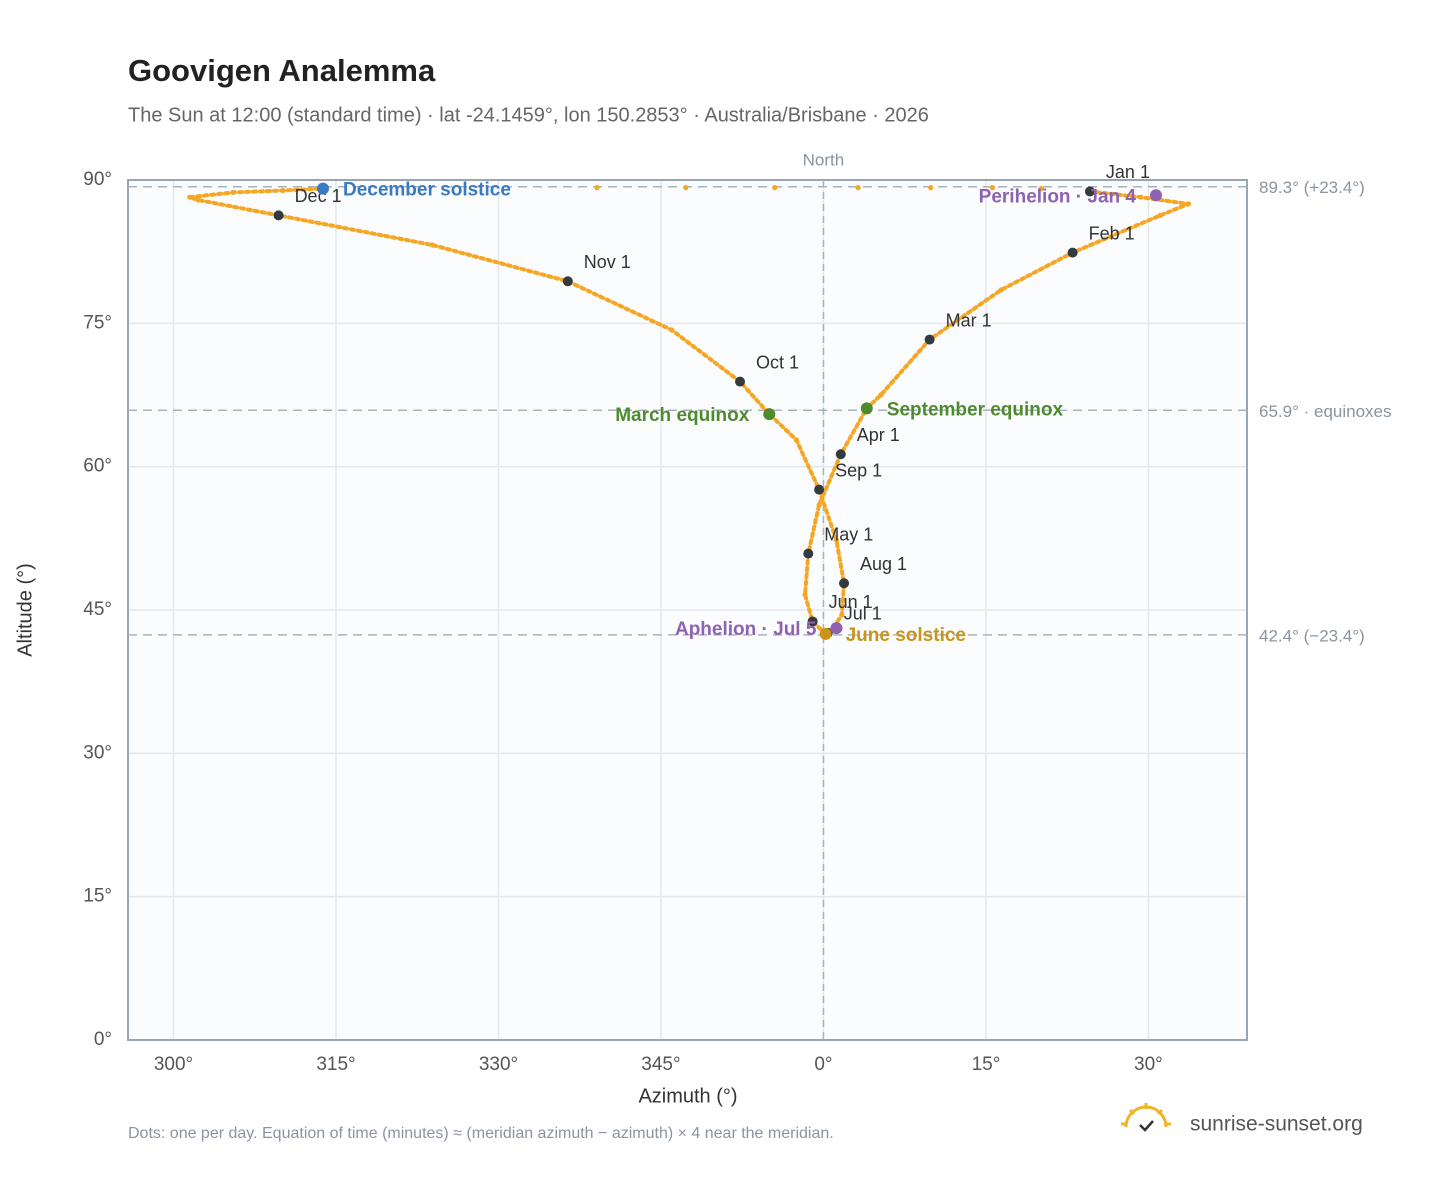 The image size is (1448, 1188). Describe the element at coordinates (1112, 233) in the screenshot. I see `month-label: Feb 1` at that location.